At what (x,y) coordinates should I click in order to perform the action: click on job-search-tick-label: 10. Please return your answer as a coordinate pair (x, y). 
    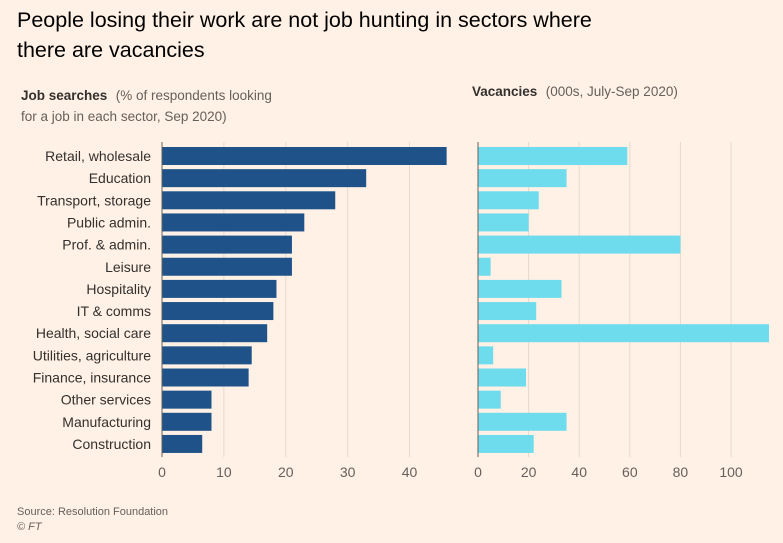
    Looking at the image, I should click on (224, 472).